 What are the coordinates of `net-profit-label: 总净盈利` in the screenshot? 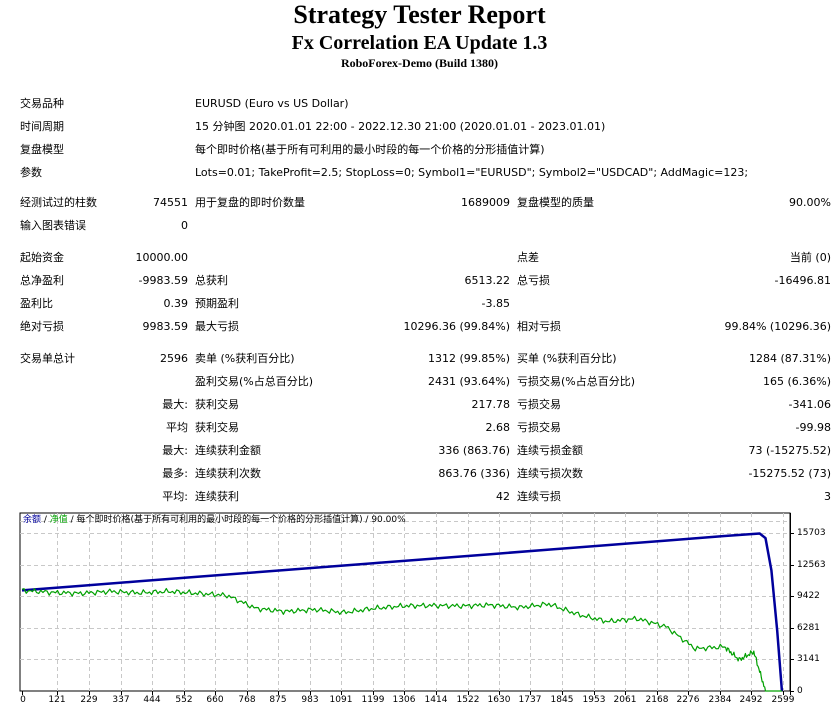 It's located at (42, 280).